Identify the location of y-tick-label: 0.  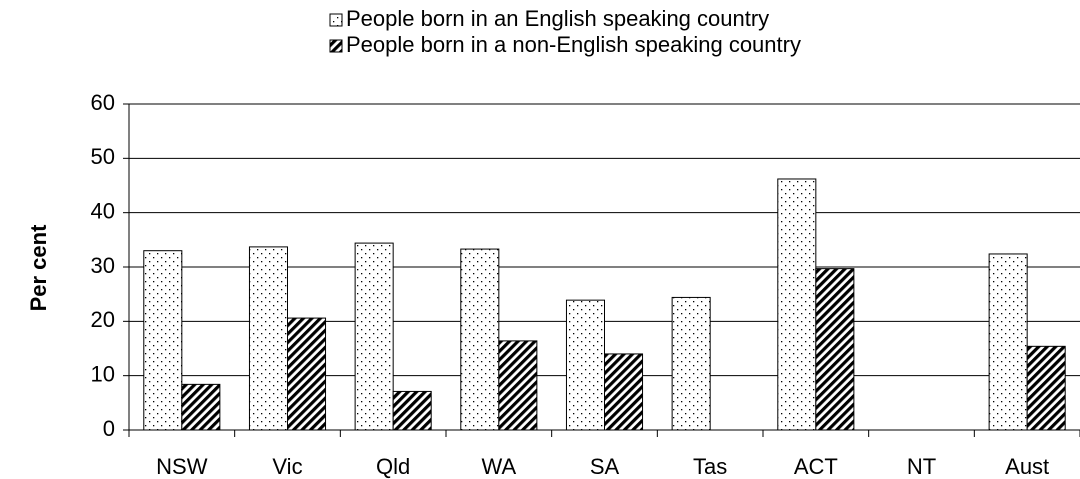
(109, 428).